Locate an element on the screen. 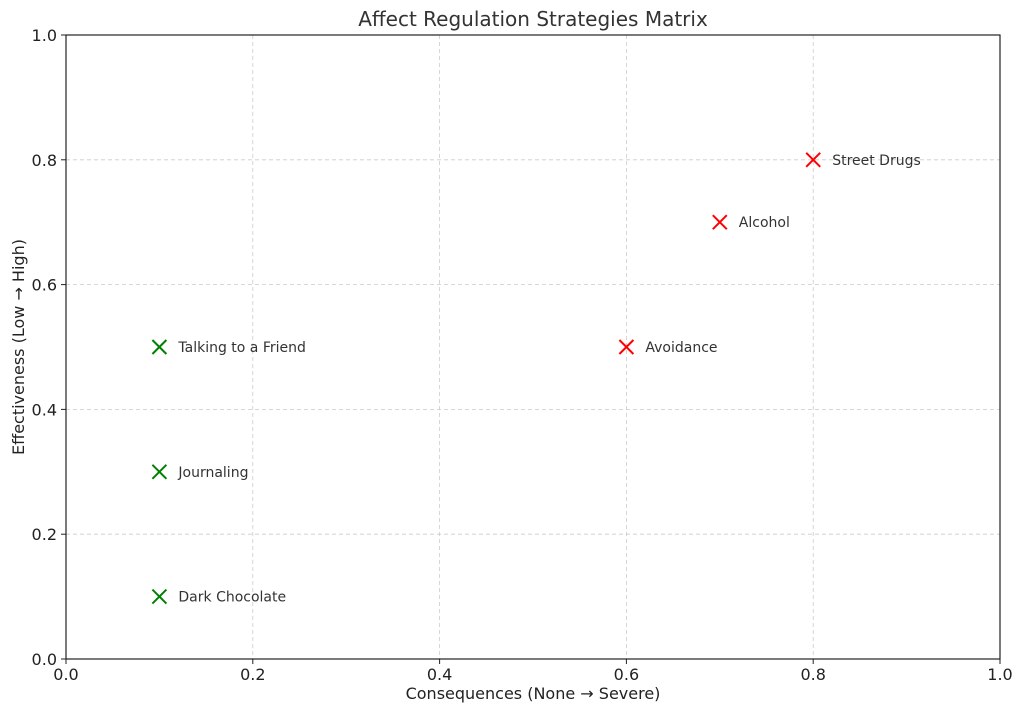 The image size is (1024, 714). x-tick-label: 1.0 is located at coordinates (999, 674).